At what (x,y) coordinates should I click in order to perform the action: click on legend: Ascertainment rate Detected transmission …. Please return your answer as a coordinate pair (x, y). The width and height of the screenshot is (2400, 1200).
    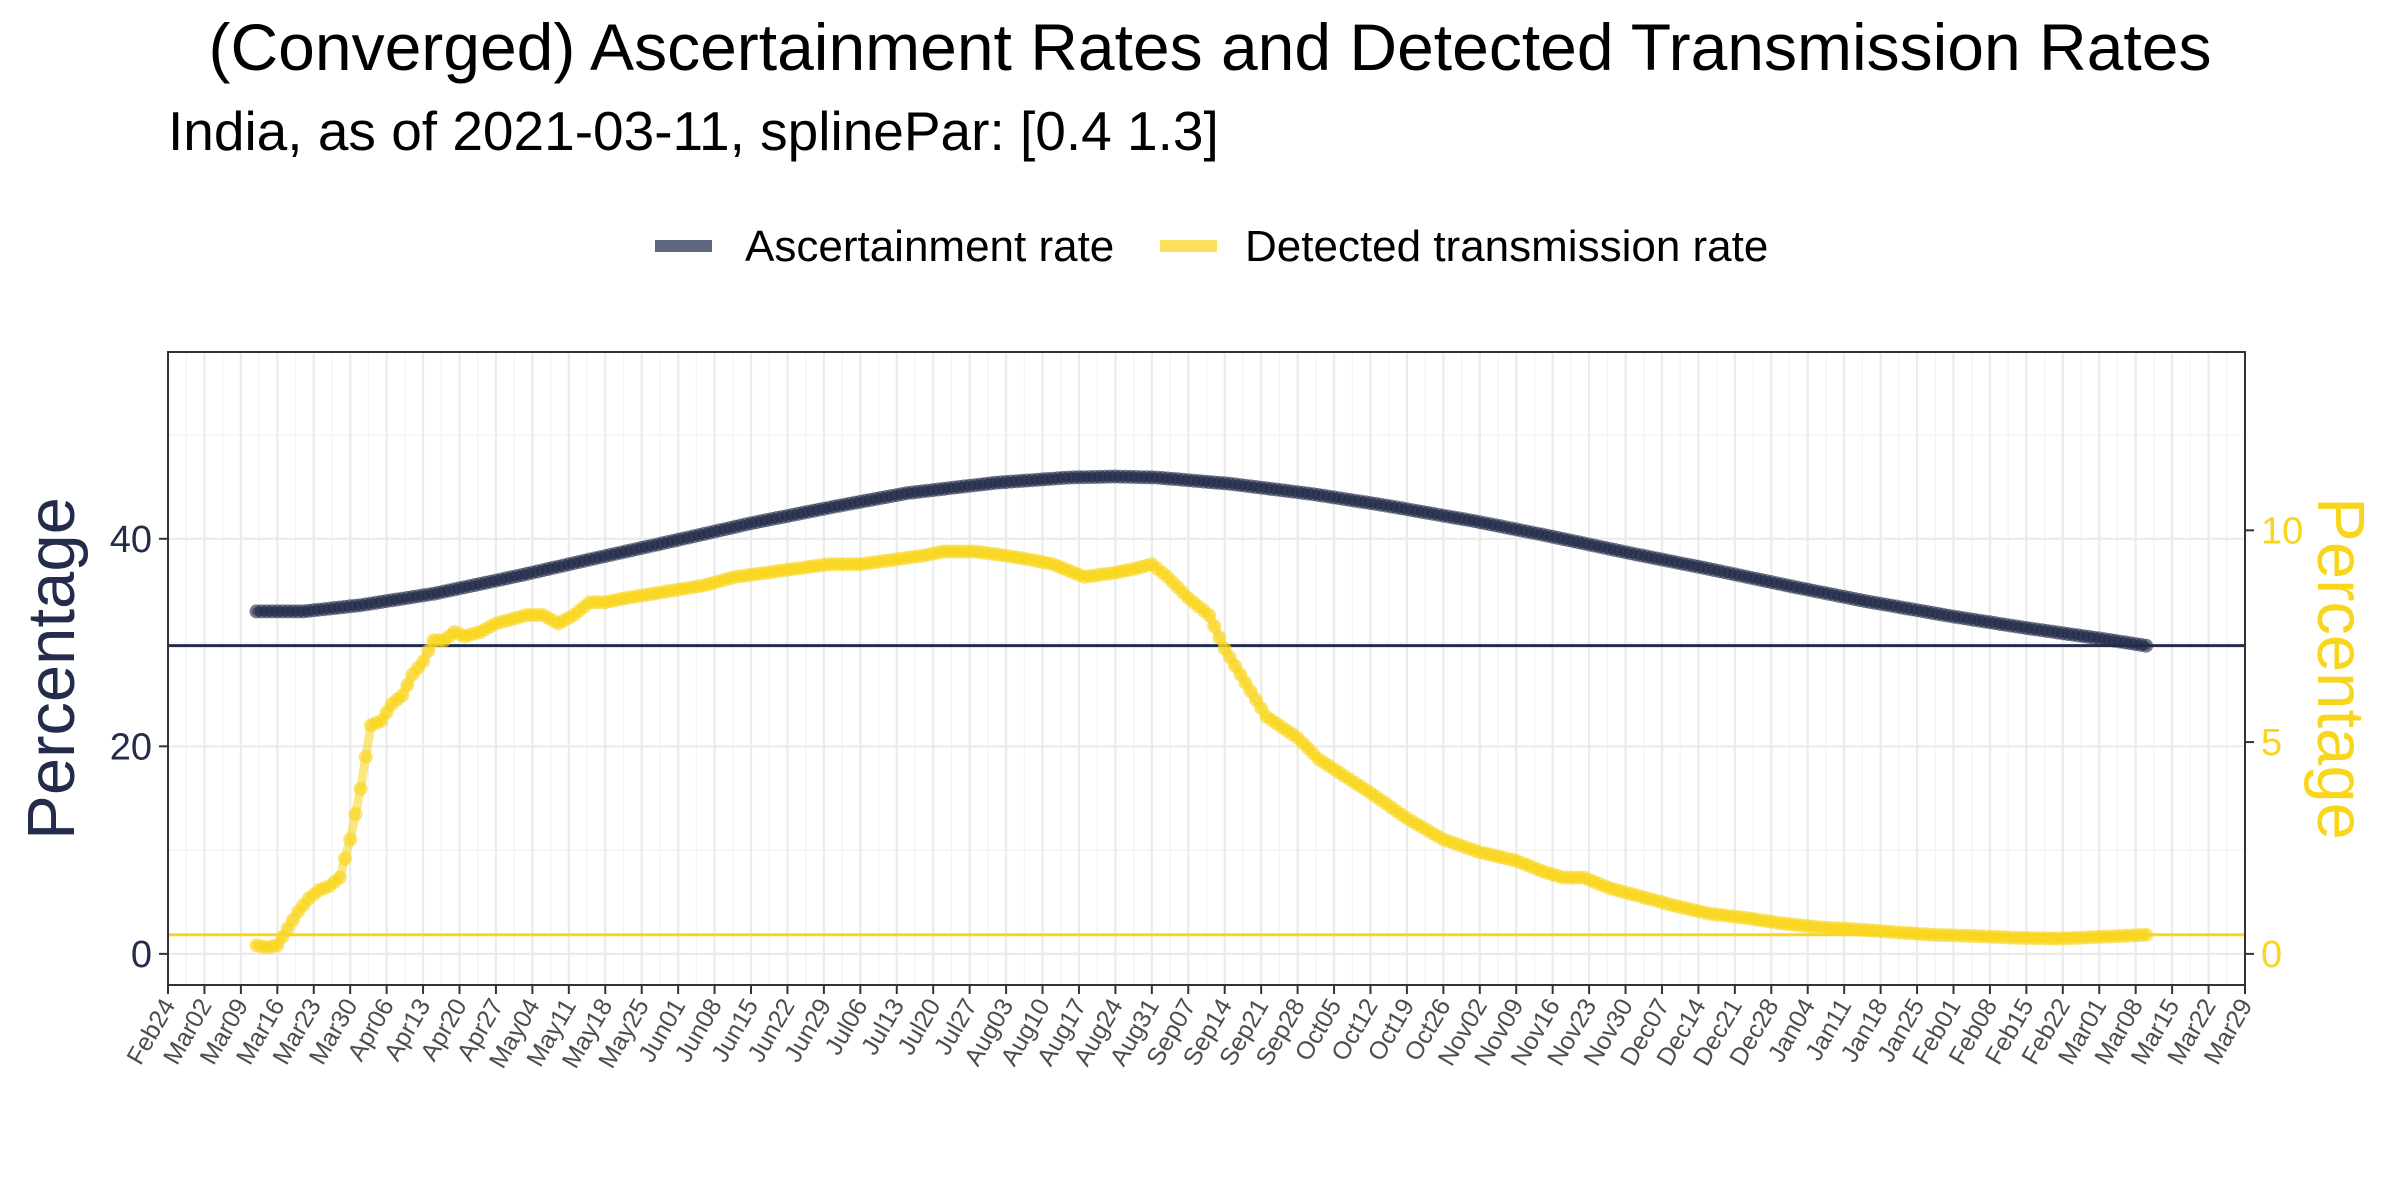
    Looking at the image, I should click on (1211, 246).